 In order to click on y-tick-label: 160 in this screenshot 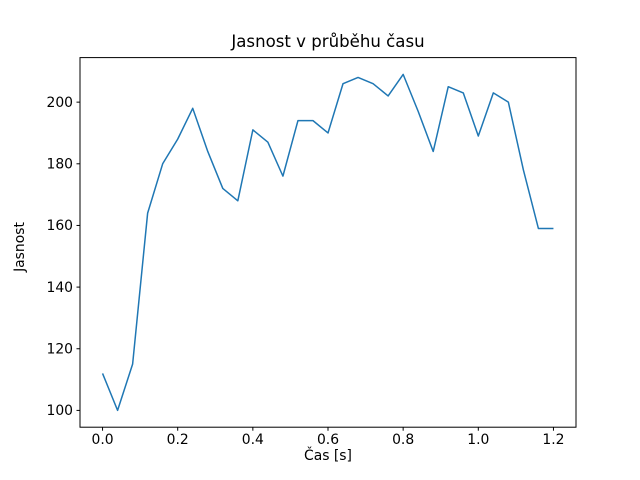, I will do `click(59, 226)`.